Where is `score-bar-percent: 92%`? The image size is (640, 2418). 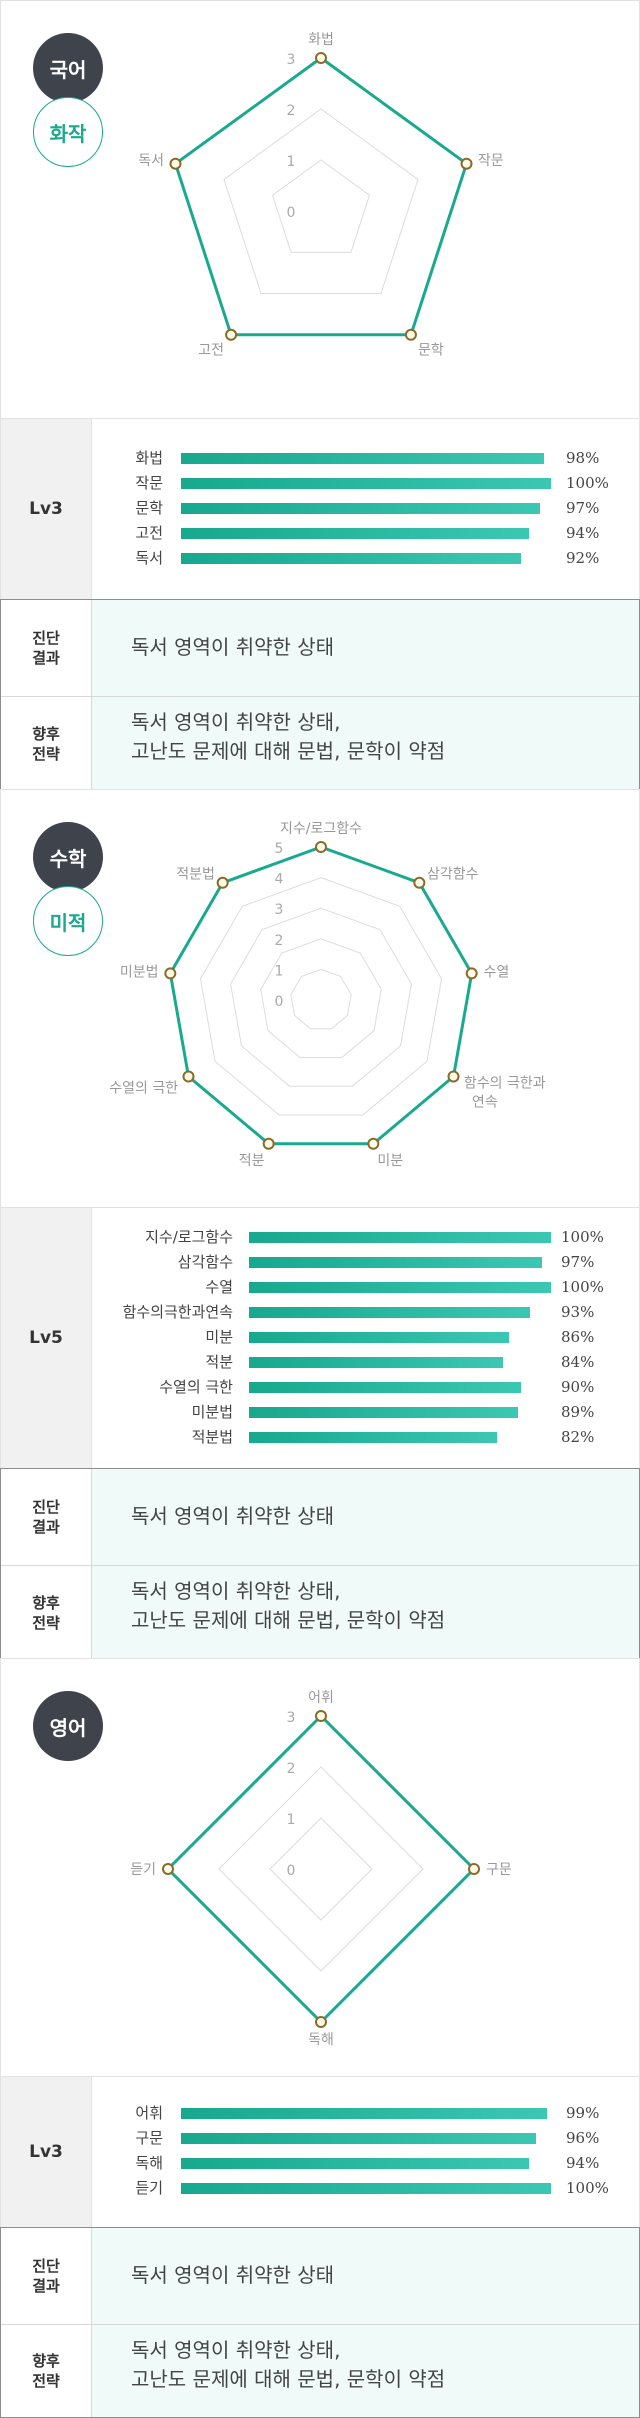
score-bar-percent: 92% is located at coordinates (583, 558).